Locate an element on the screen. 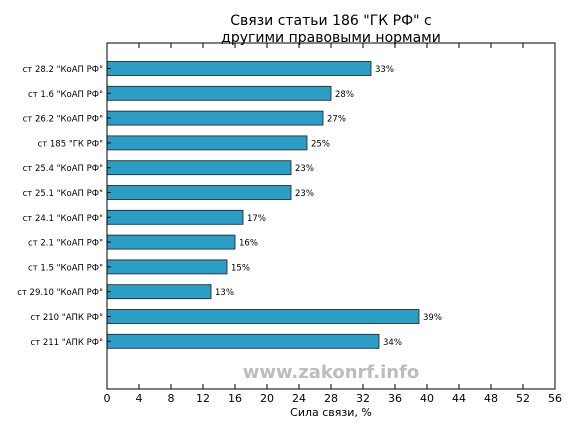 The image size is (576, 436). x-tick-label: 32 is located at coordinates (363, 398).